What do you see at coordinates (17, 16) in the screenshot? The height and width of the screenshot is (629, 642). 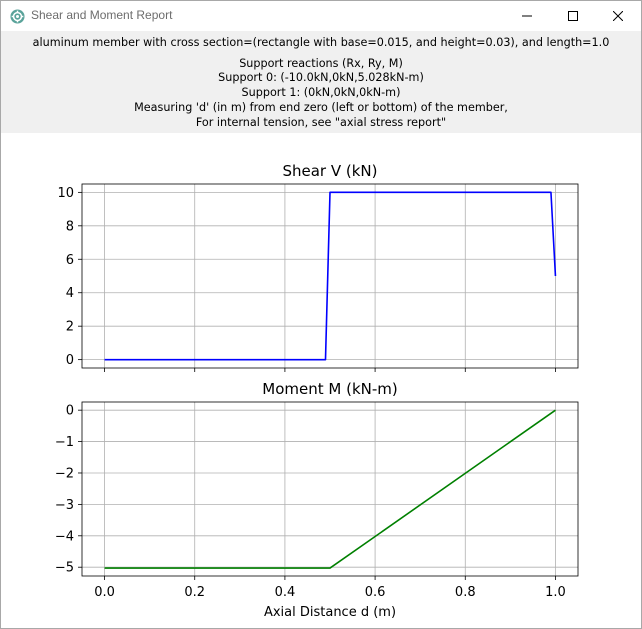 I see `gear-icon` at bounding box center [17, 16].